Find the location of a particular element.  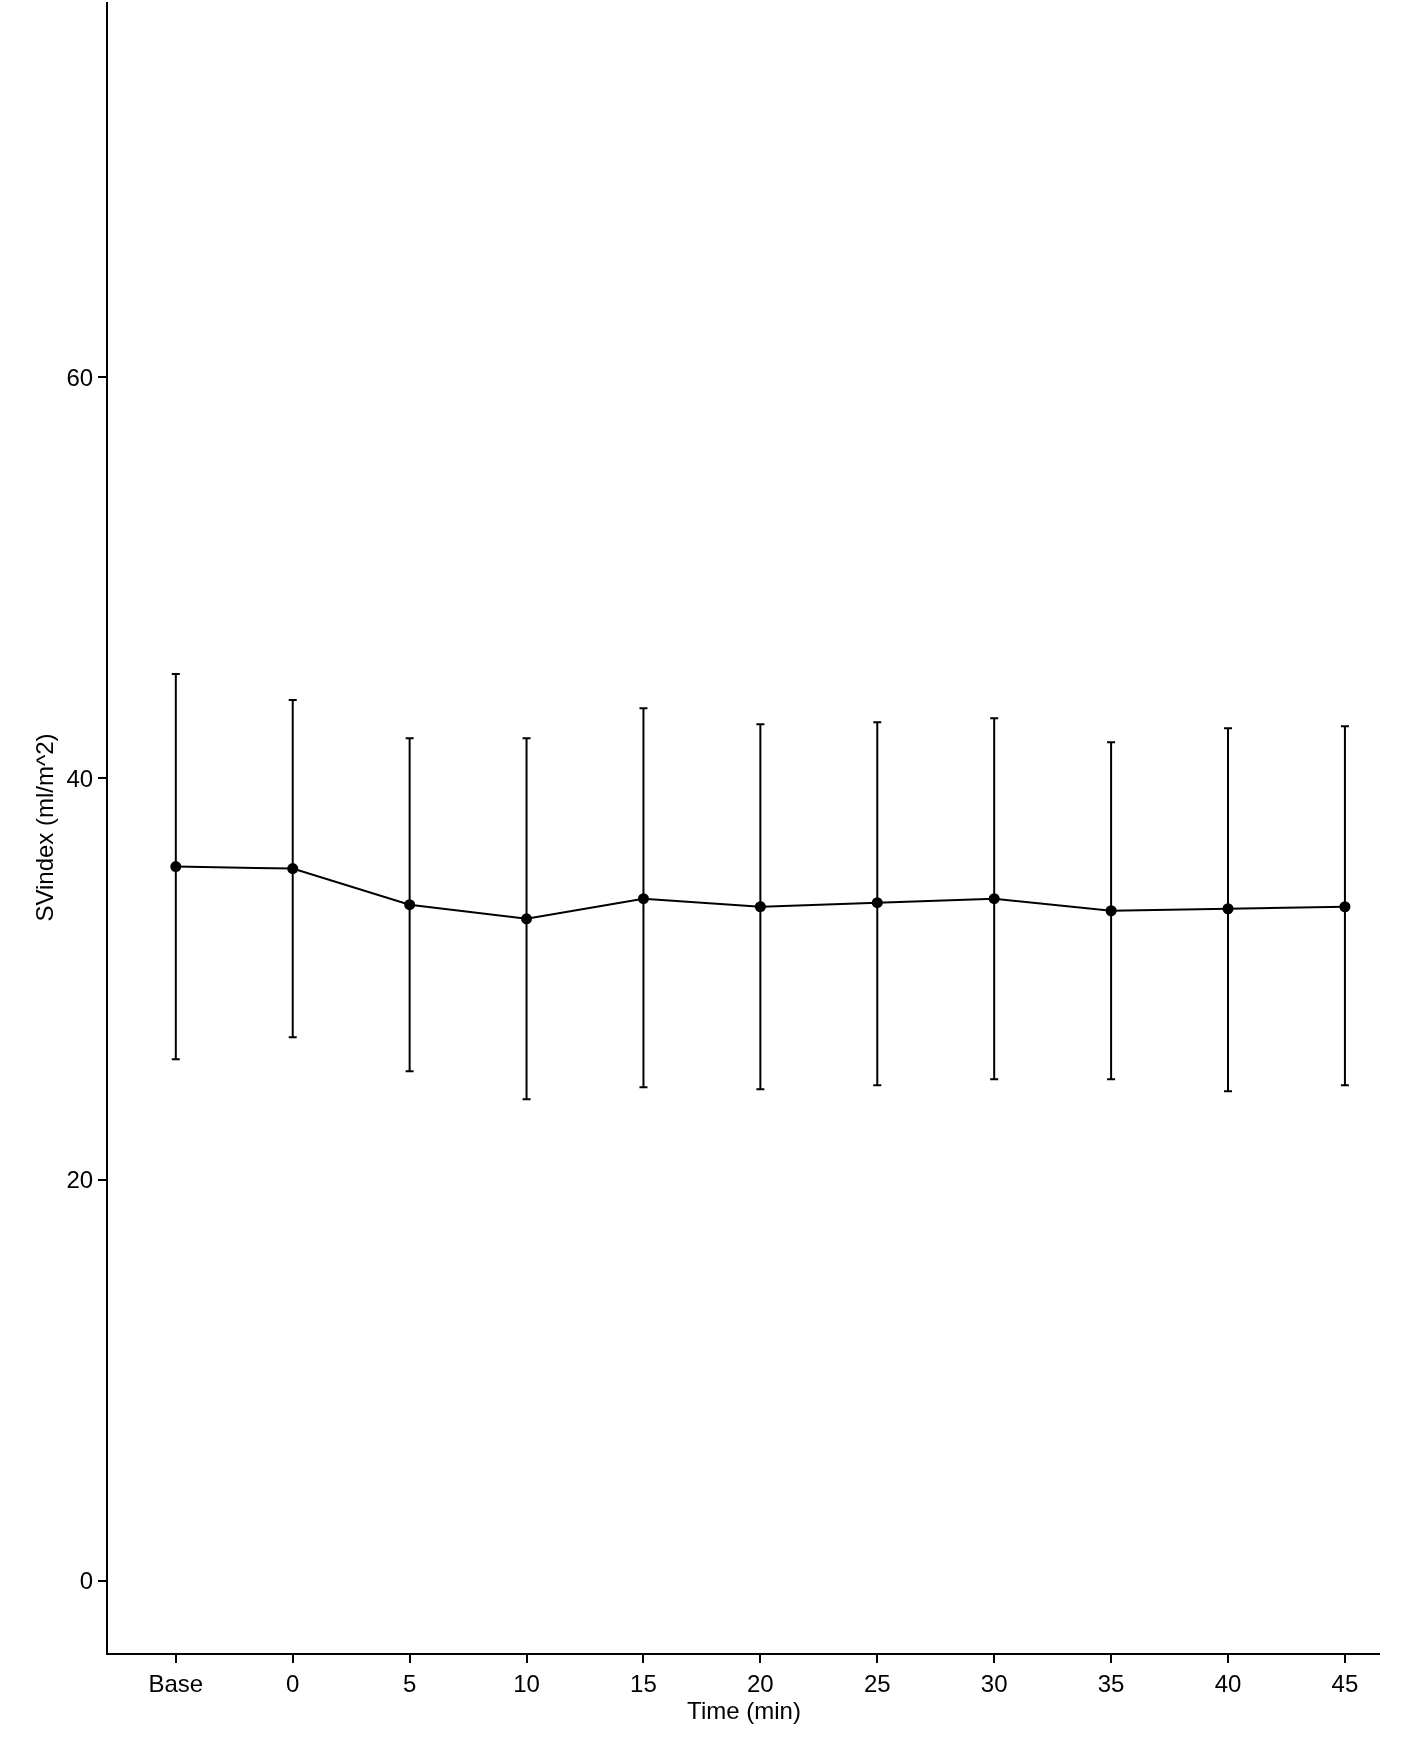

x-tick-label: 0 is located at coordinates (293, 1683).